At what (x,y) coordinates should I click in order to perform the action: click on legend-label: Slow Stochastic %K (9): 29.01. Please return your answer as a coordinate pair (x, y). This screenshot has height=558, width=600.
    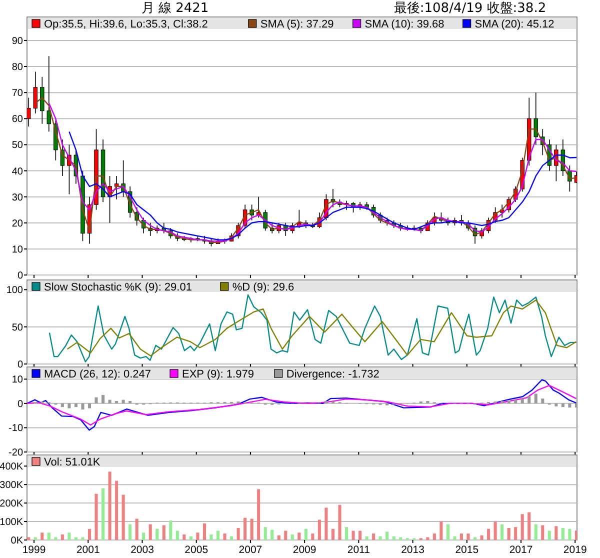
    Looking at the image, I should click on (118, 288).